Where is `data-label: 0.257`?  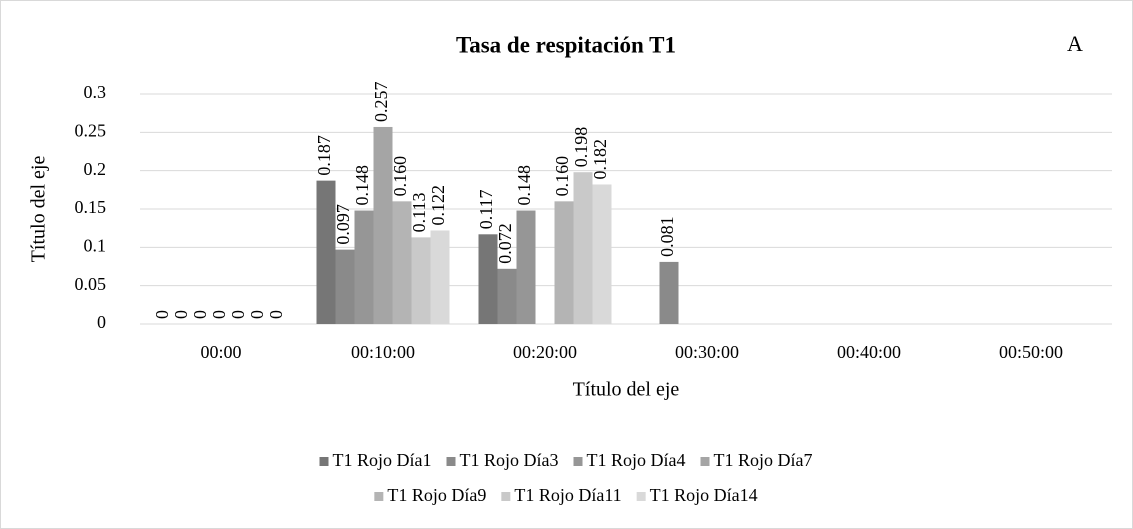
data-label: 0.257 is located at coordinates (381, 101).